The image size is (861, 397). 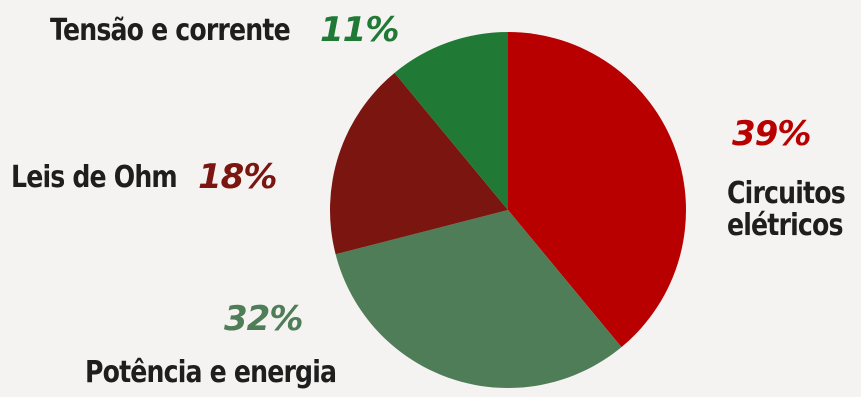 What do you see at coordinates (94, 177) in the screenshot?
I see `slice-label-leis-de-ohm: Leis de Ohm` at bounding box center [94, 177].